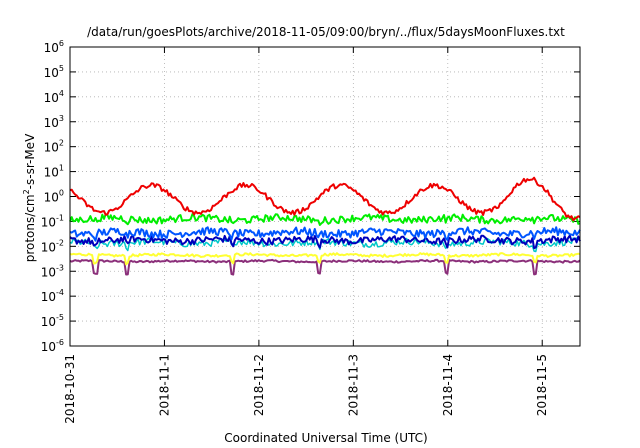 Image resolution: width=640 pixels, height=448 pixels. I want to click on y-tick-label: 10¹, so click(54, 172).